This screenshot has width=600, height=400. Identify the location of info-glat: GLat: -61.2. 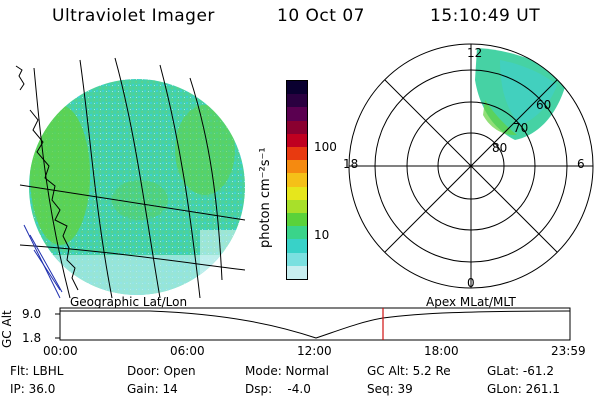
(520, 371).